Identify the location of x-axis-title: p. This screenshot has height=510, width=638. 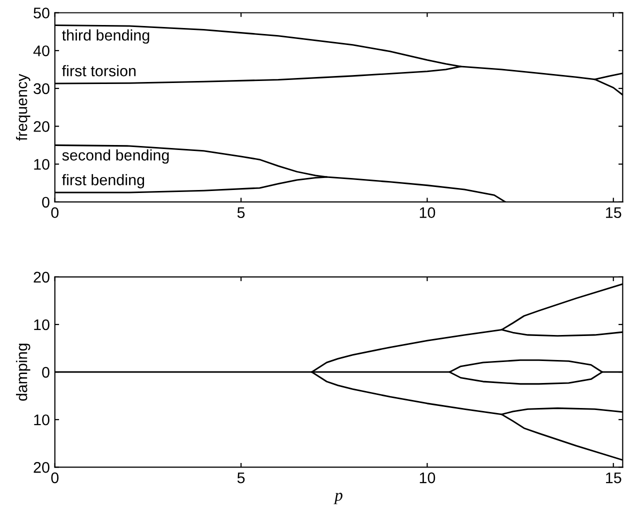
(338, 498).